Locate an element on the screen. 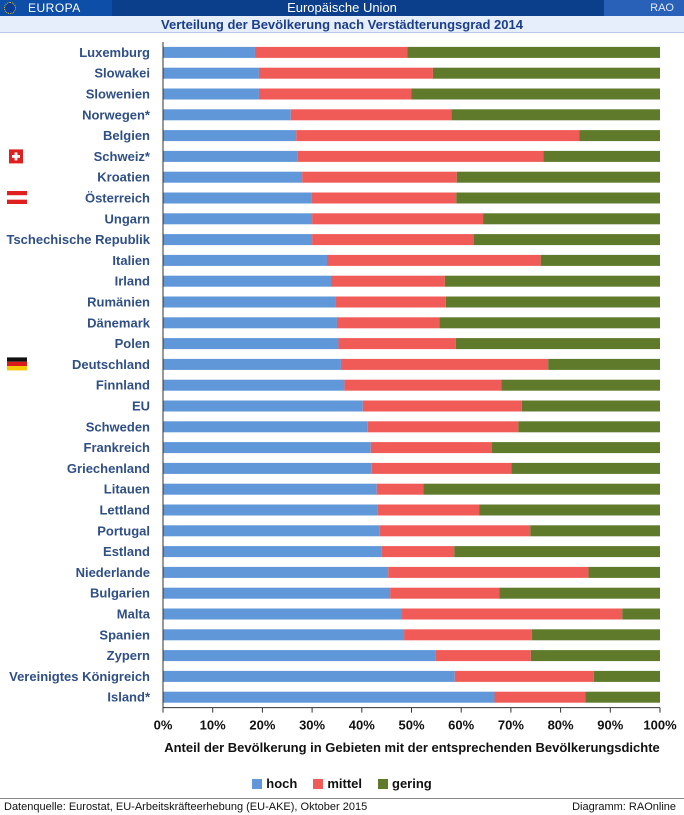  brand-europa-label: EUROPA is located at coordinates (54, 8).